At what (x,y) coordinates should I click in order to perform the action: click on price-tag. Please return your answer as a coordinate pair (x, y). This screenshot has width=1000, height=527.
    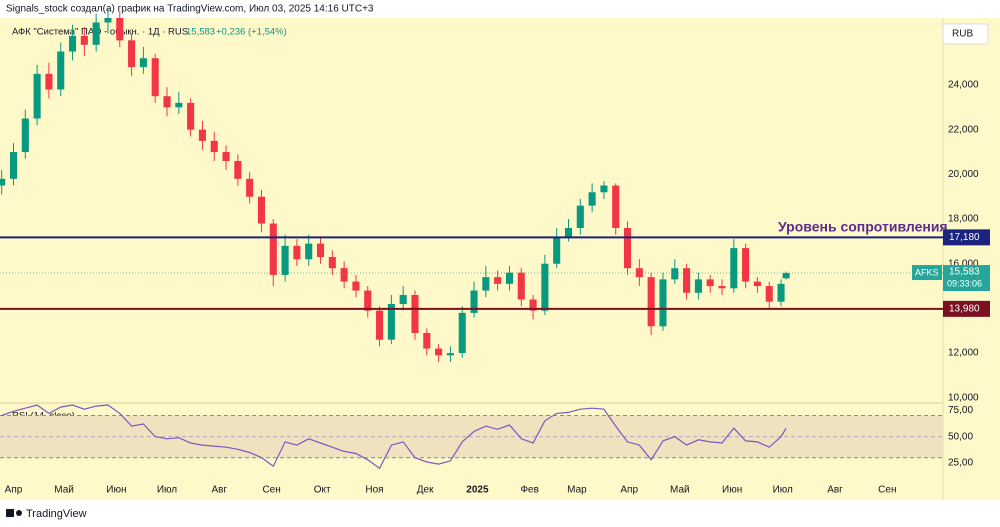
    Looking at the image, I should click on (966, 278).